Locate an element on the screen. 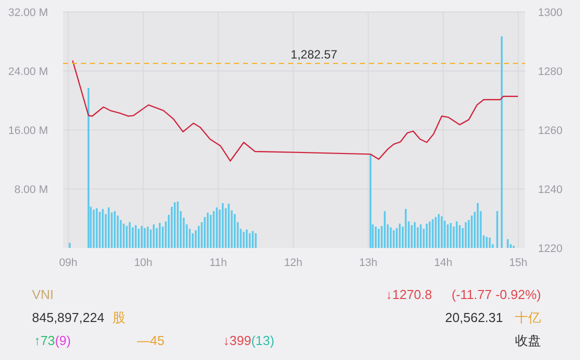 The width and height of the screenshot is (580, 360). y2-tick-label: 1260 is located at coordinates (550, 131).